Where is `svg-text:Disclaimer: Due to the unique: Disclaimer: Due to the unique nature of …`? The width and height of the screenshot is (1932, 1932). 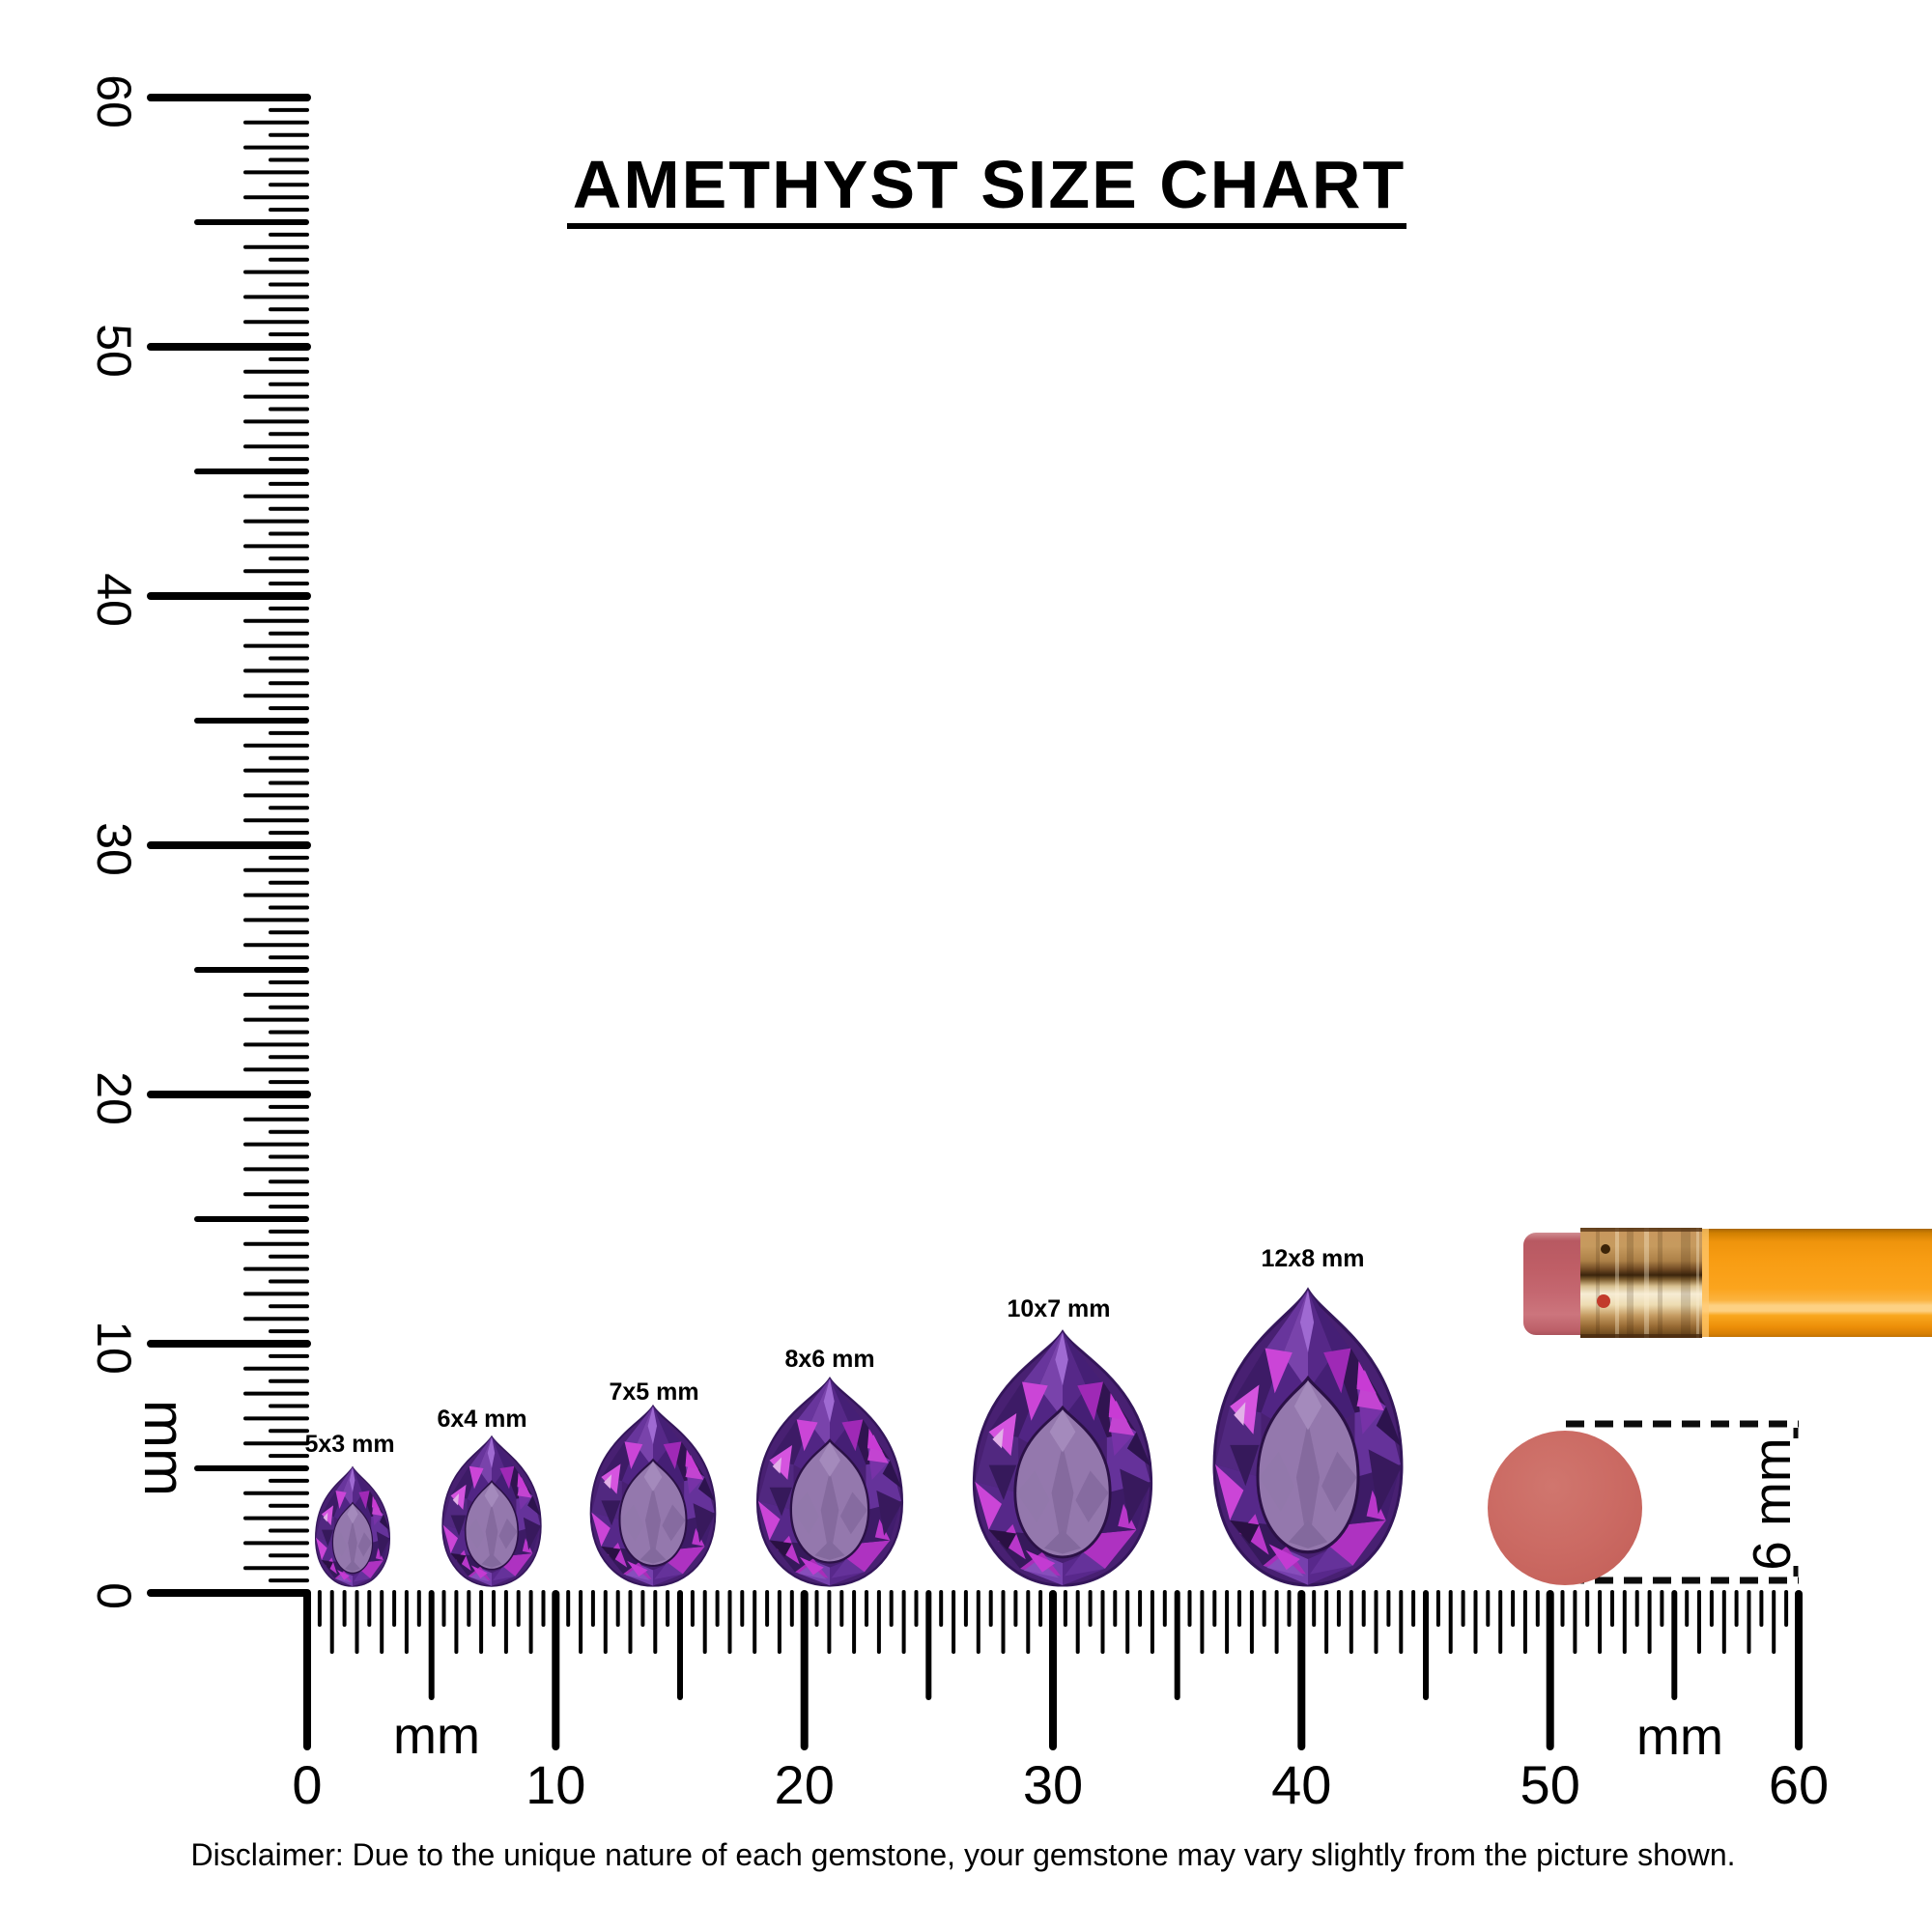
svg-text:Disclaimer: Due to the unique: Disclaimer: Due to the unique nature of … is located at coordinates (963, 1854).